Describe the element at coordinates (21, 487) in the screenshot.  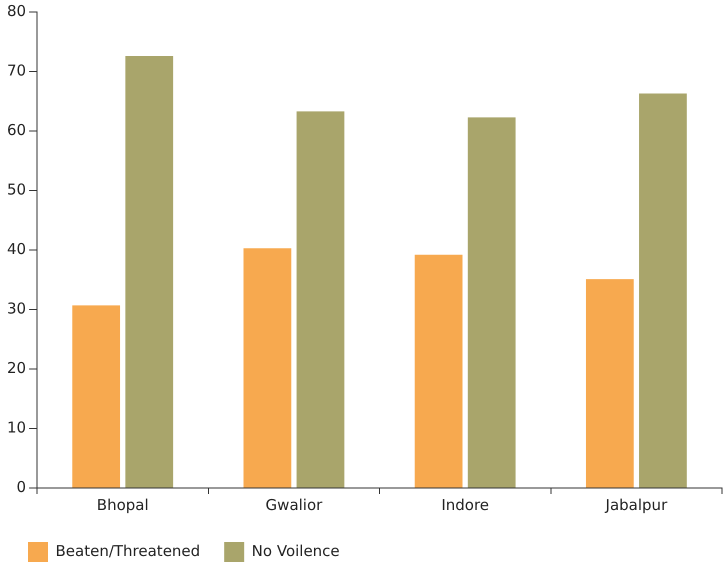
I see `y-tick-label: 0` at that location.